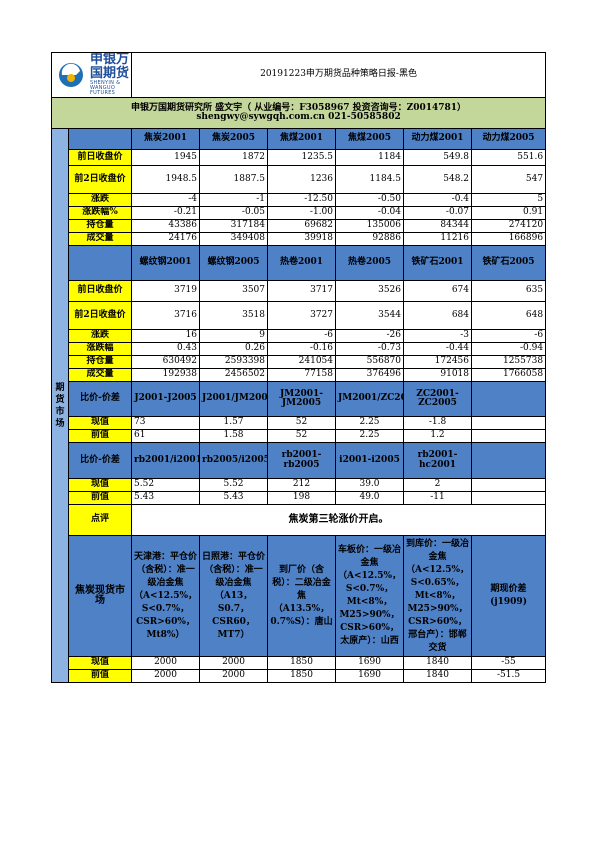  What do you see at coordinates (60, 387) in the screenshot?
I see `section-label-char: 期` at bounding box center [60, 387].